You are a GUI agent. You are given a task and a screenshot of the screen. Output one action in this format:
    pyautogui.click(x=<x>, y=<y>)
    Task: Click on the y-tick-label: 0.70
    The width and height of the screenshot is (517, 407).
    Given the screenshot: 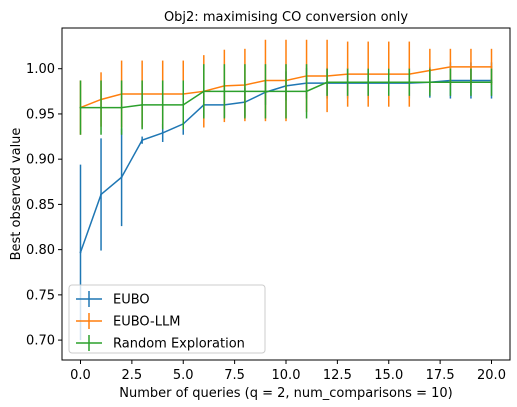 What is the action you would take?
    pyautogui.click(x=40, y=341)
    